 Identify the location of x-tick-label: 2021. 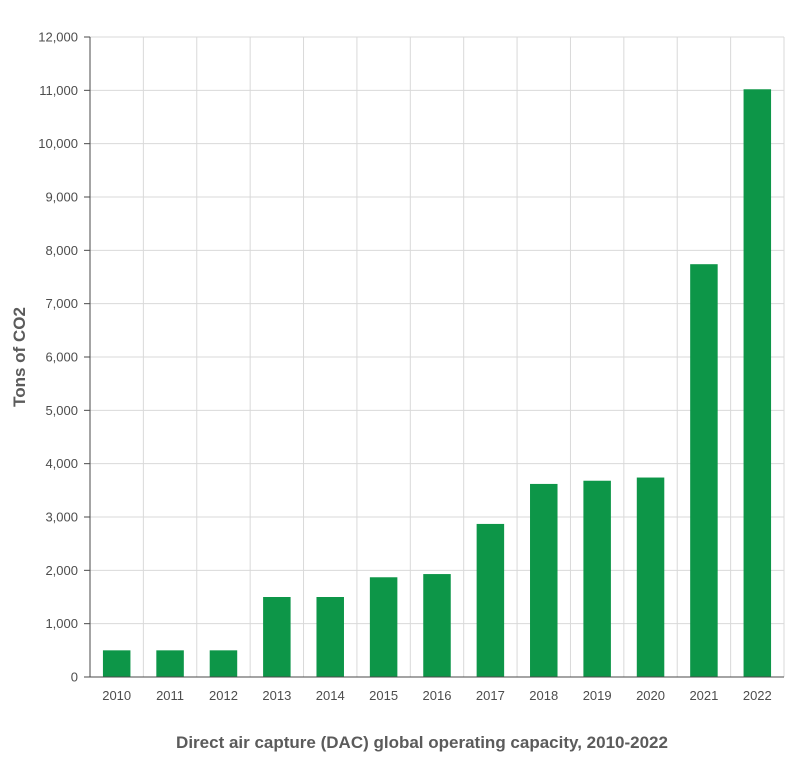
(703, 695).